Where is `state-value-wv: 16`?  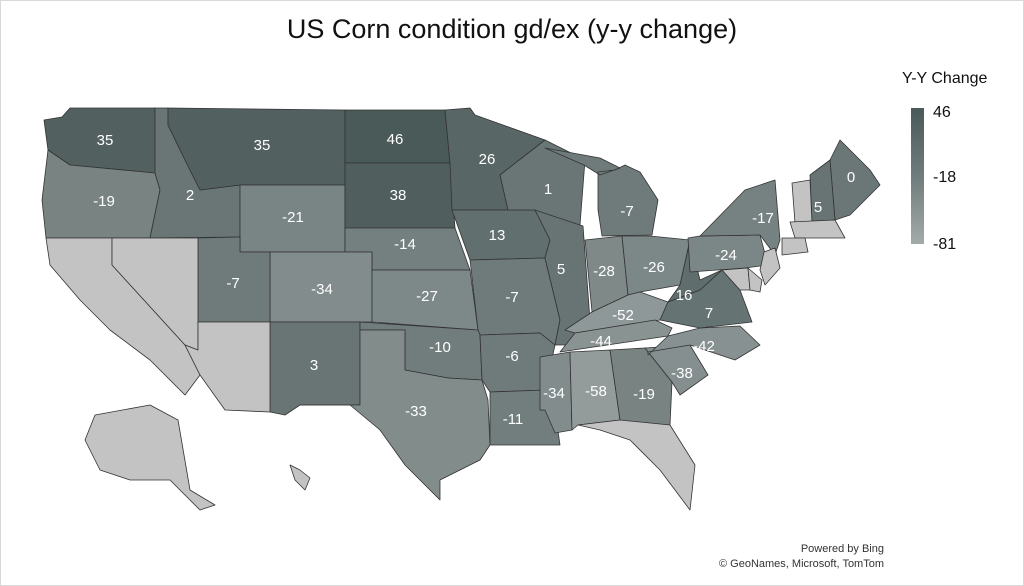 state-value-wv: 16 is located at coordinates (684, 295).